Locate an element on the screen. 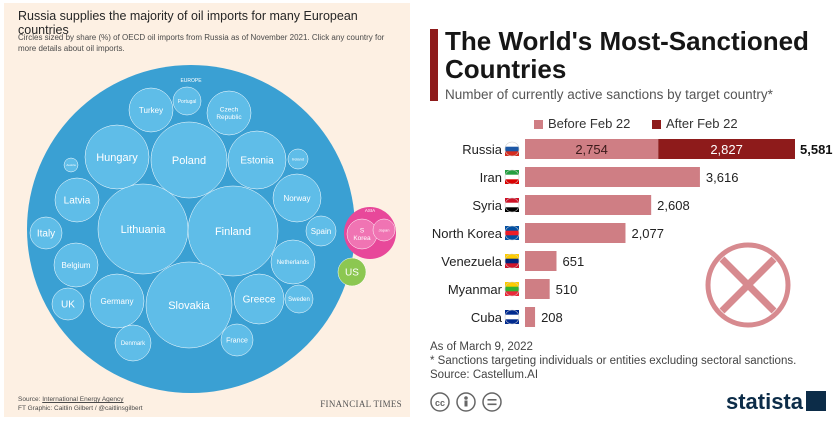 The width and height of the screenshot is (839, 421). bubble-spain is located at coordinates (321, 231).